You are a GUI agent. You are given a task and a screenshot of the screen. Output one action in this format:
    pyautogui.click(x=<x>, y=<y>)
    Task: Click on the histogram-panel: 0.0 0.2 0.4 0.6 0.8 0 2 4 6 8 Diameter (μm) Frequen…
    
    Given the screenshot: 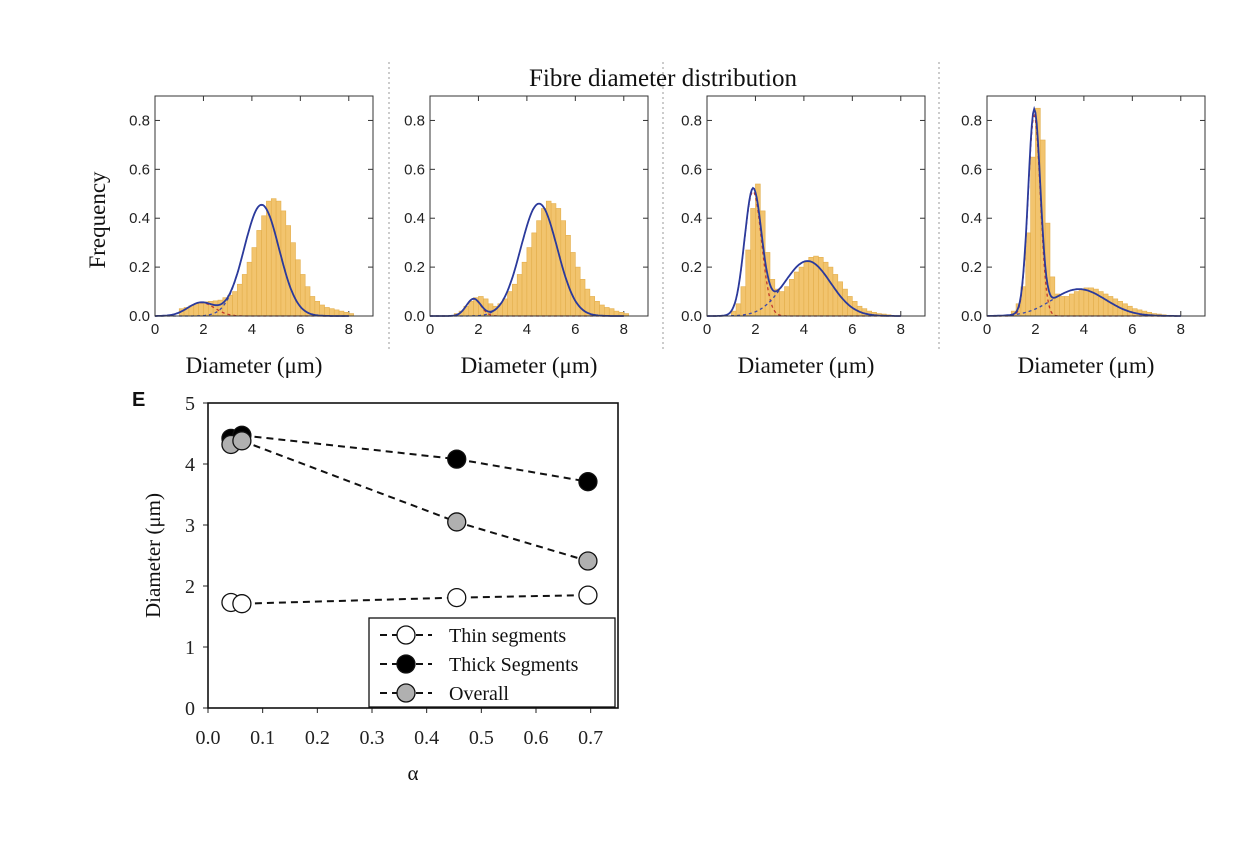 What is the action you would take?
    pyautogui.click(x=229, y=236)
    